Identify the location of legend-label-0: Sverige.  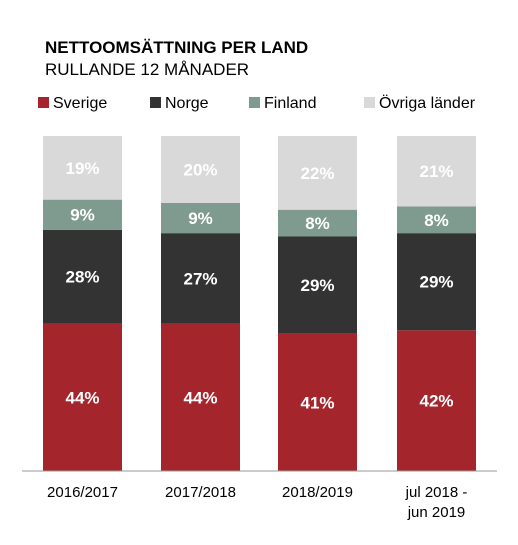
(80, 103).